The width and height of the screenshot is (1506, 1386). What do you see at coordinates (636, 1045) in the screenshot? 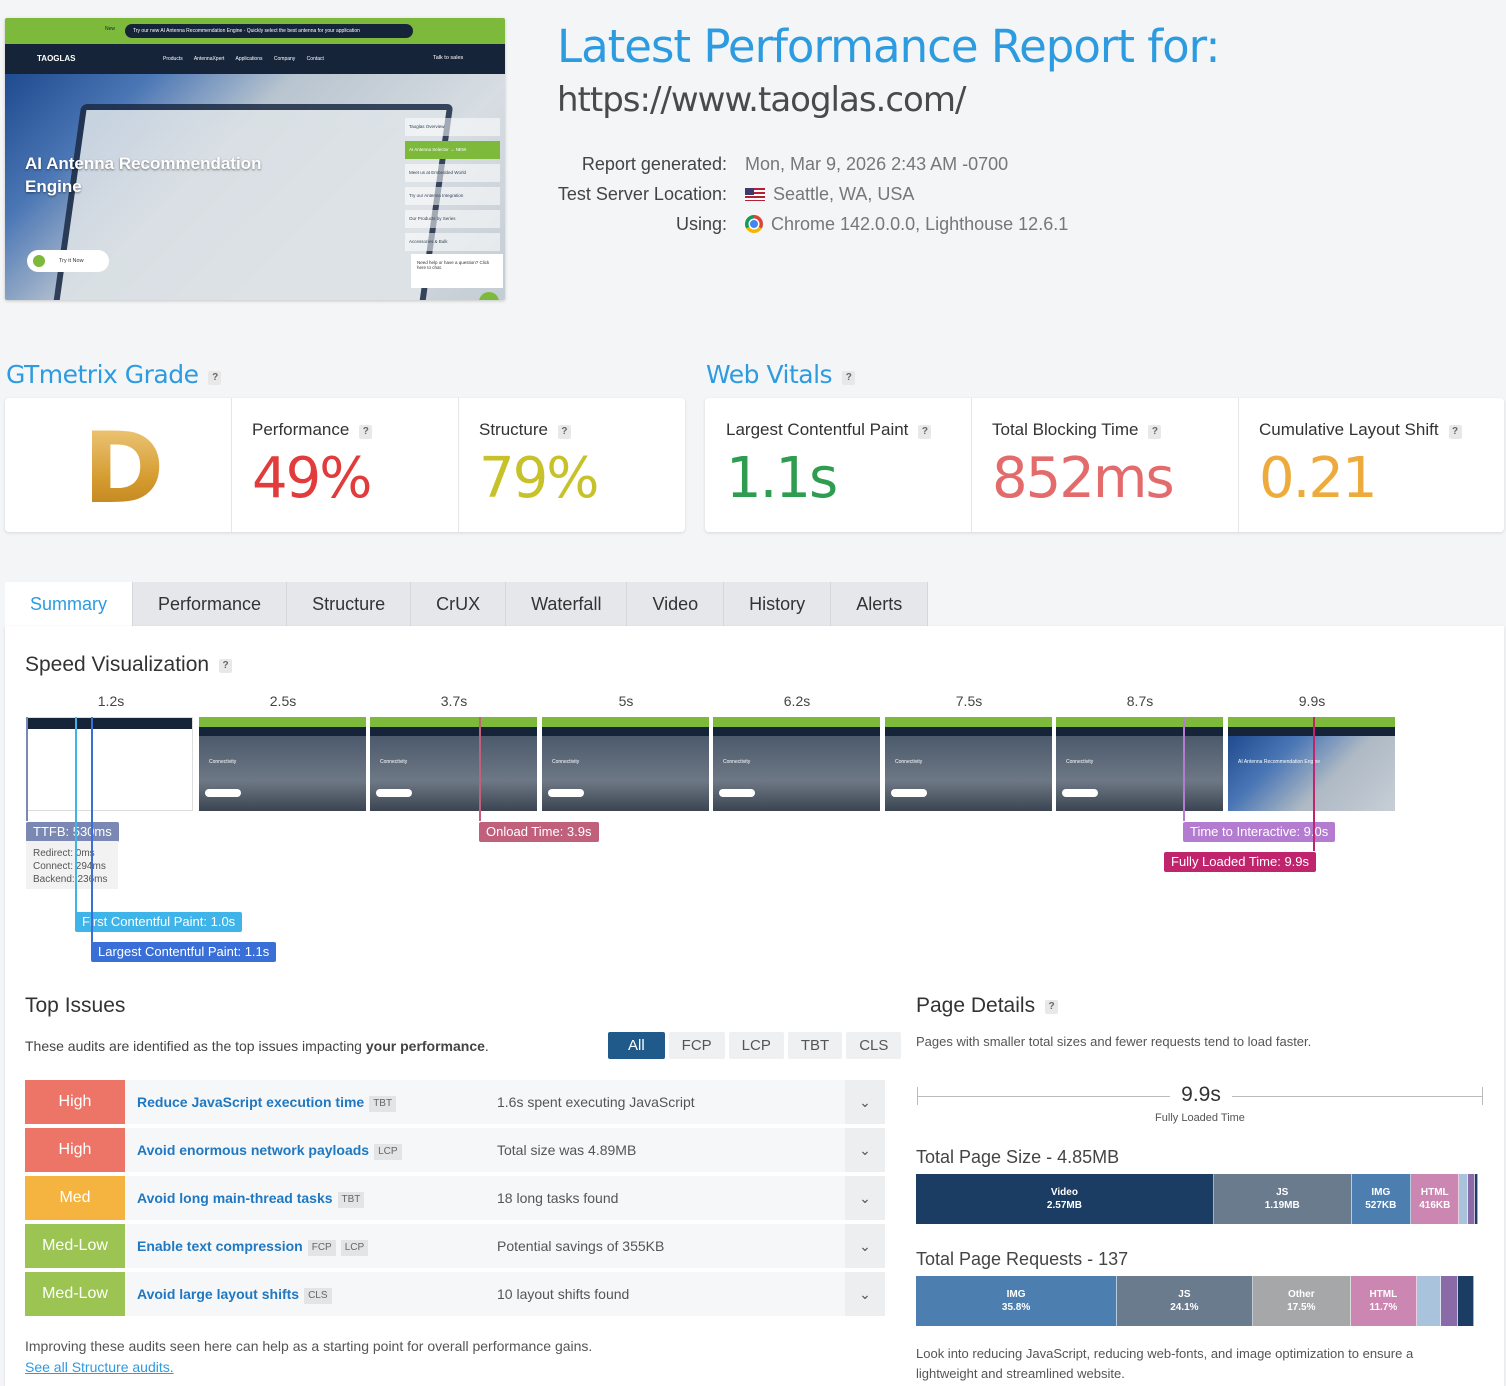
I see `filter-all: All` at bounding box center [636, 1045].